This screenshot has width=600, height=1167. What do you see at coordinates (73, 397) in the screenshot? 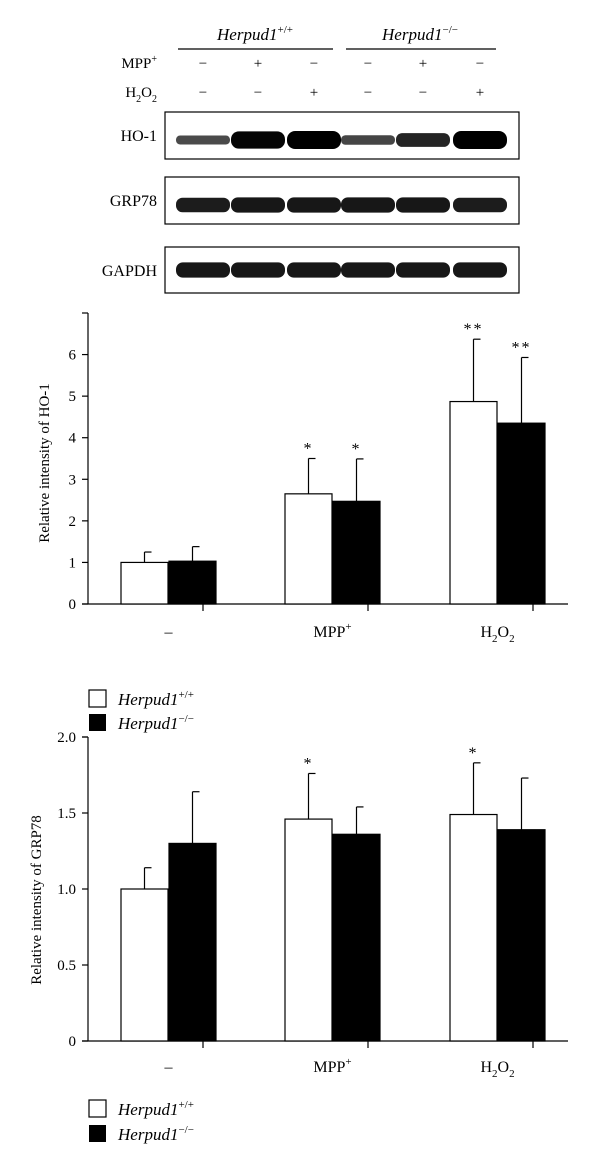
I see `y-tick-label: 5` at bounding box center [73, 397].